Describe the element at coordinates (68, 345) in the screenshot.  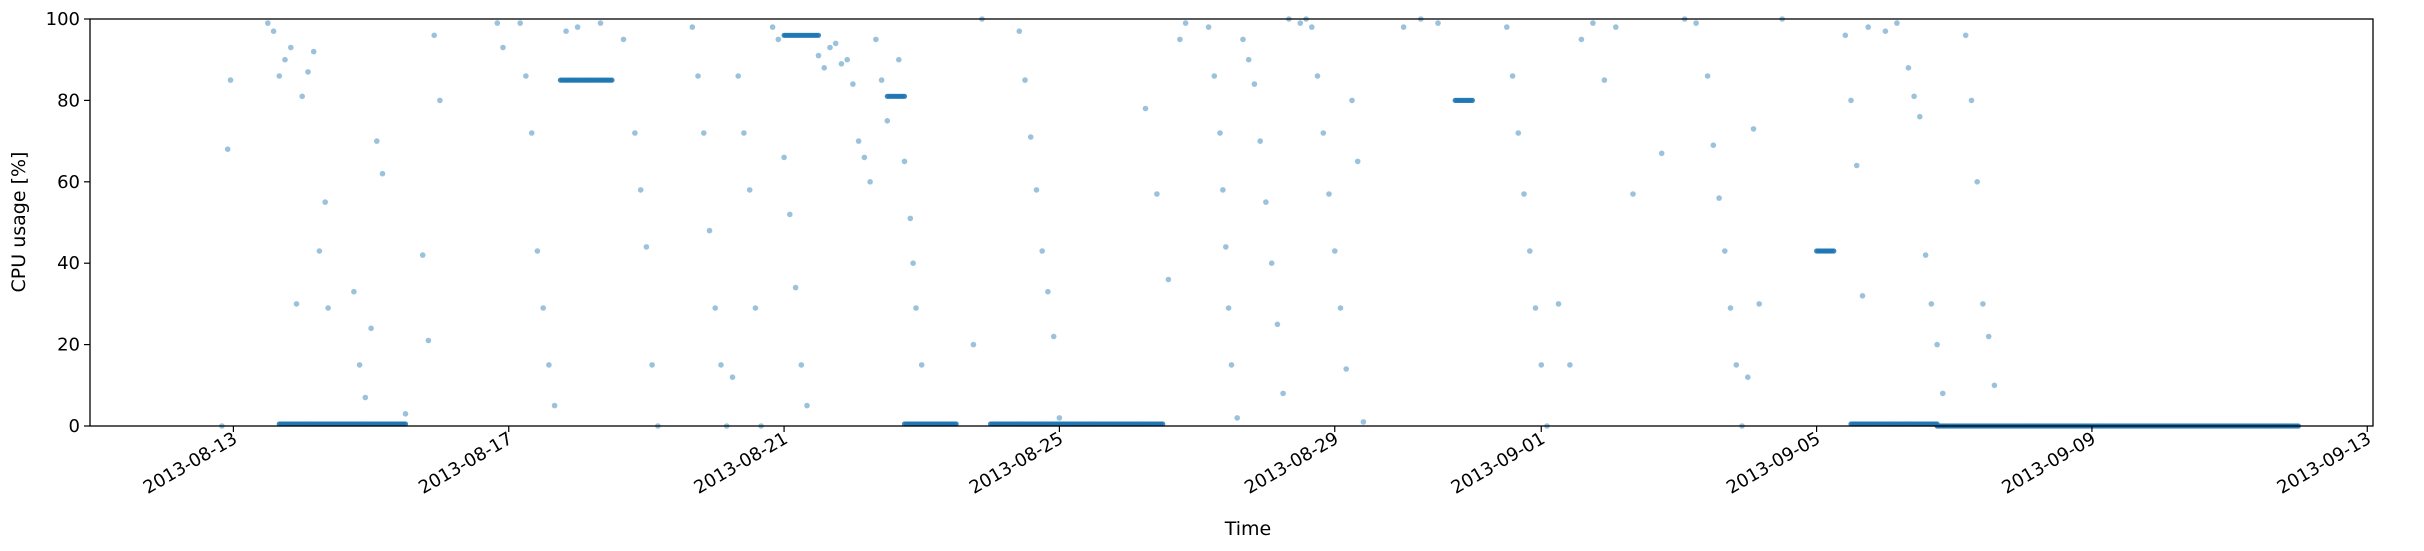
I see `y-tick-label: 20` at that location.